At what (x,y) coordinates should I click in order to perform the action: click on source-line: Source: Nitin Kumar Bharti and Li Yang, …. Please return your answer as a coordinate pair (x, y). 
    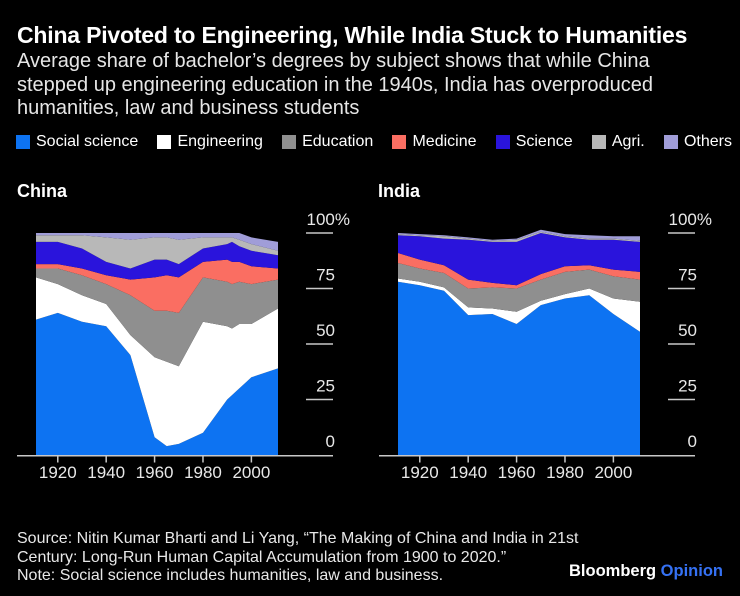
    Looking at the image, I should click on (298, 538).